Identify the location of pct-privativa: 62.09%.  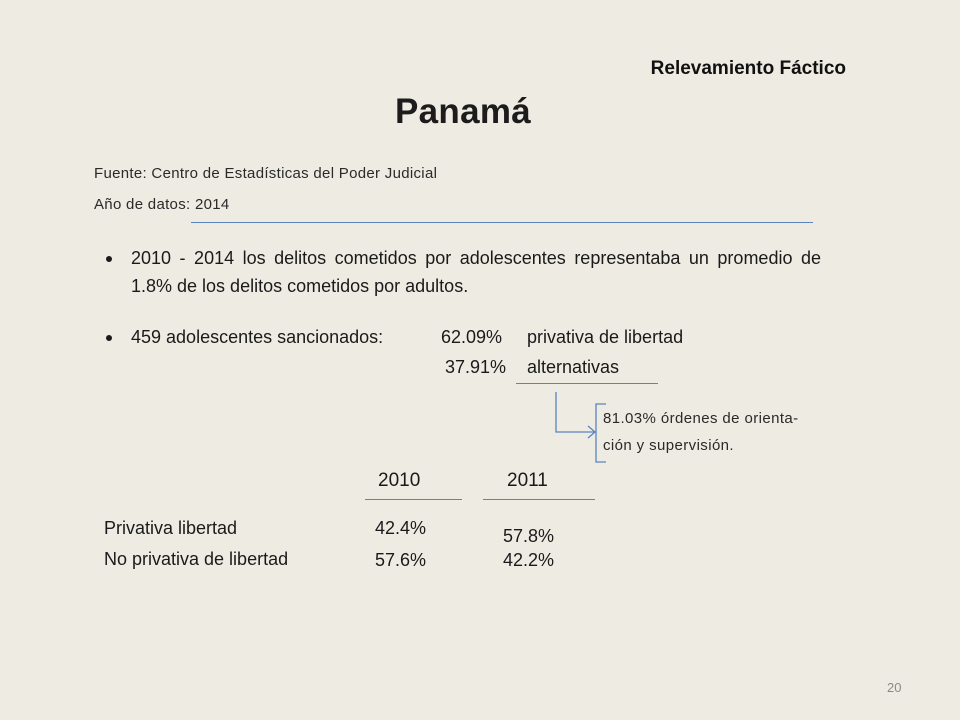
(472, 337).